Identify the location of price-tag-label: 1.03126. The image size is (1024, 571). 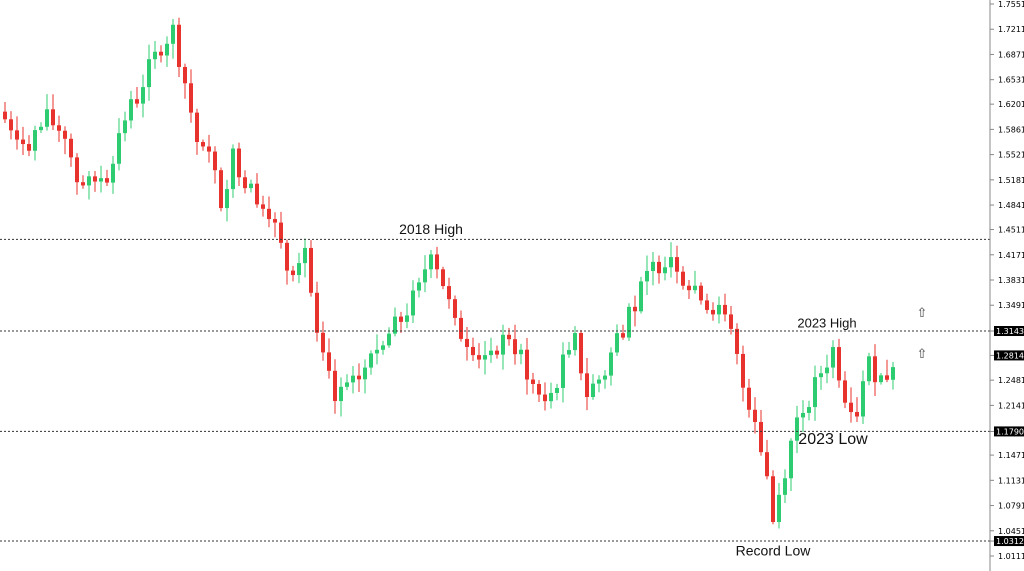
(1010, 541).